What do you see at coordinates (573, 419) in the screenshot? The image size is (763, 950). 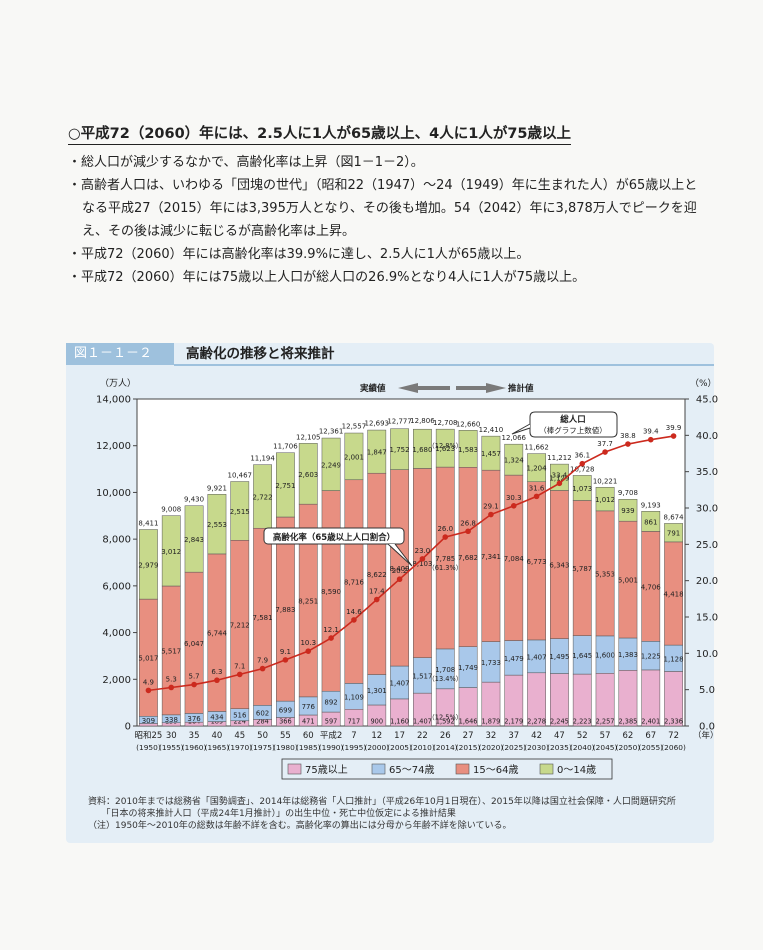 I see `total-callout-title: 総人口` at bounding box center [573, 419].